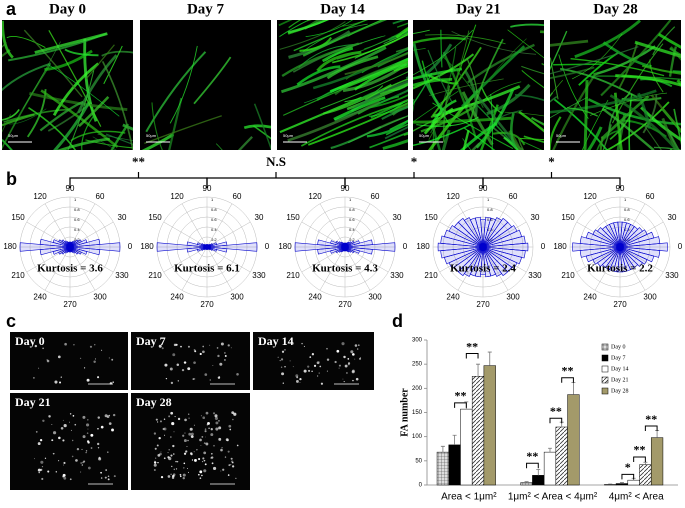 This screenshot has width=685, height=508. What do you see at coordinates (417, 341) in the screenshot?
I see `y-tick-label: 300` at bounding box center [417, 341].